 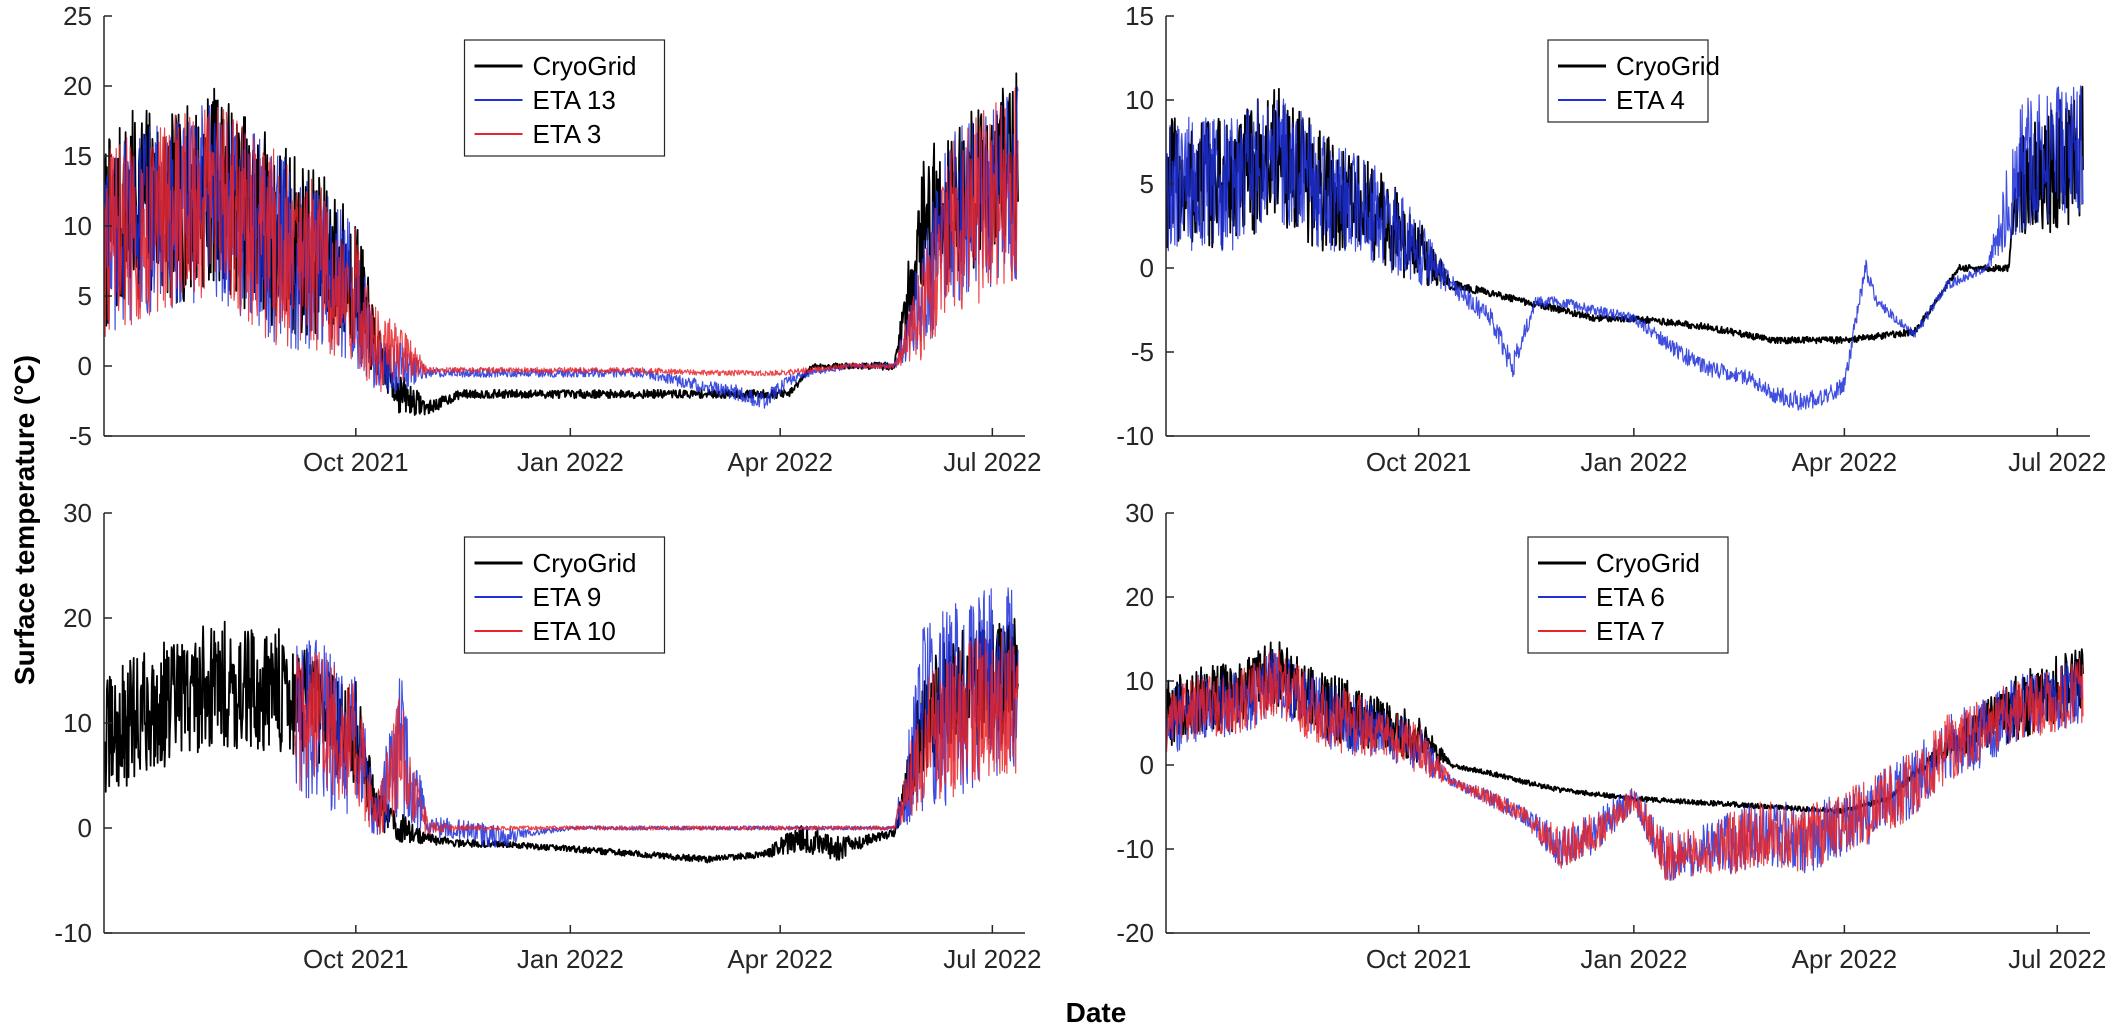 I want to click on legend: CryoGrid ETA 9 ETA 10, so click(x=564, y=595).